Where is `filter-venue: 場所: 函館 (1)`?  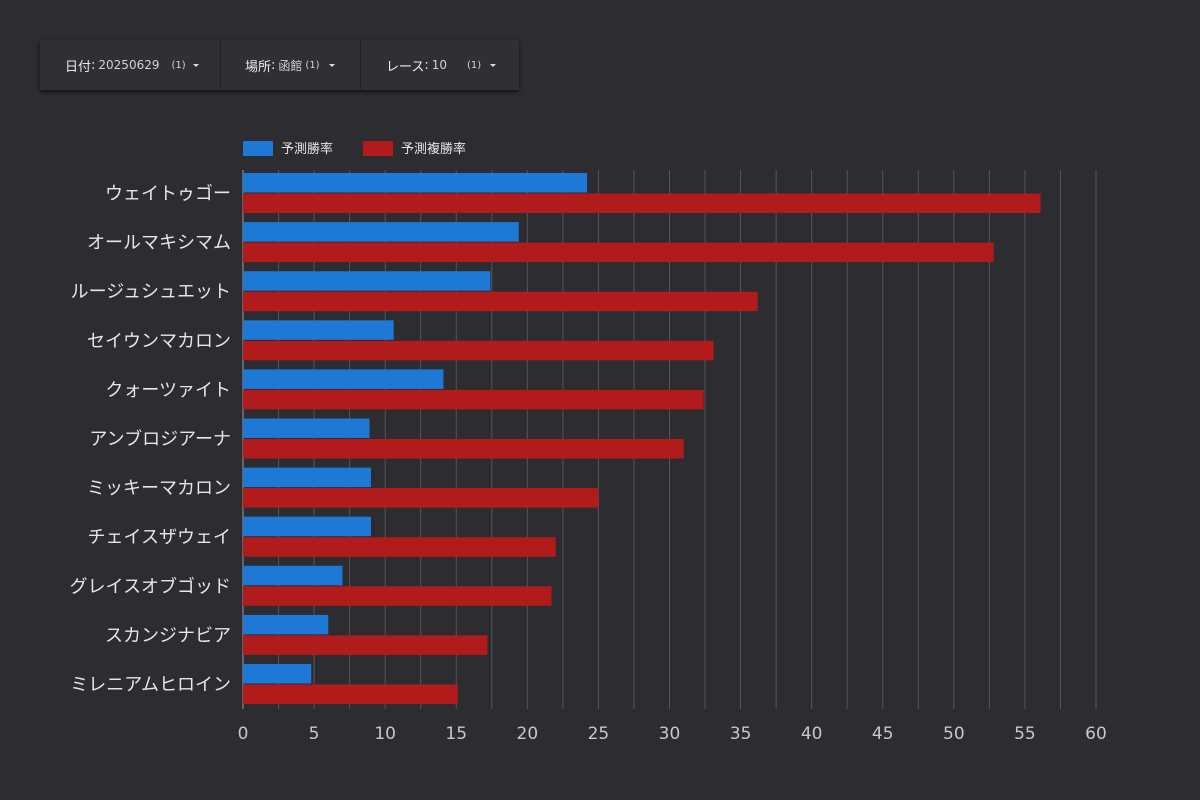 filter-venue: 場所: 函館 (1) is located at coordinates (290, 65).